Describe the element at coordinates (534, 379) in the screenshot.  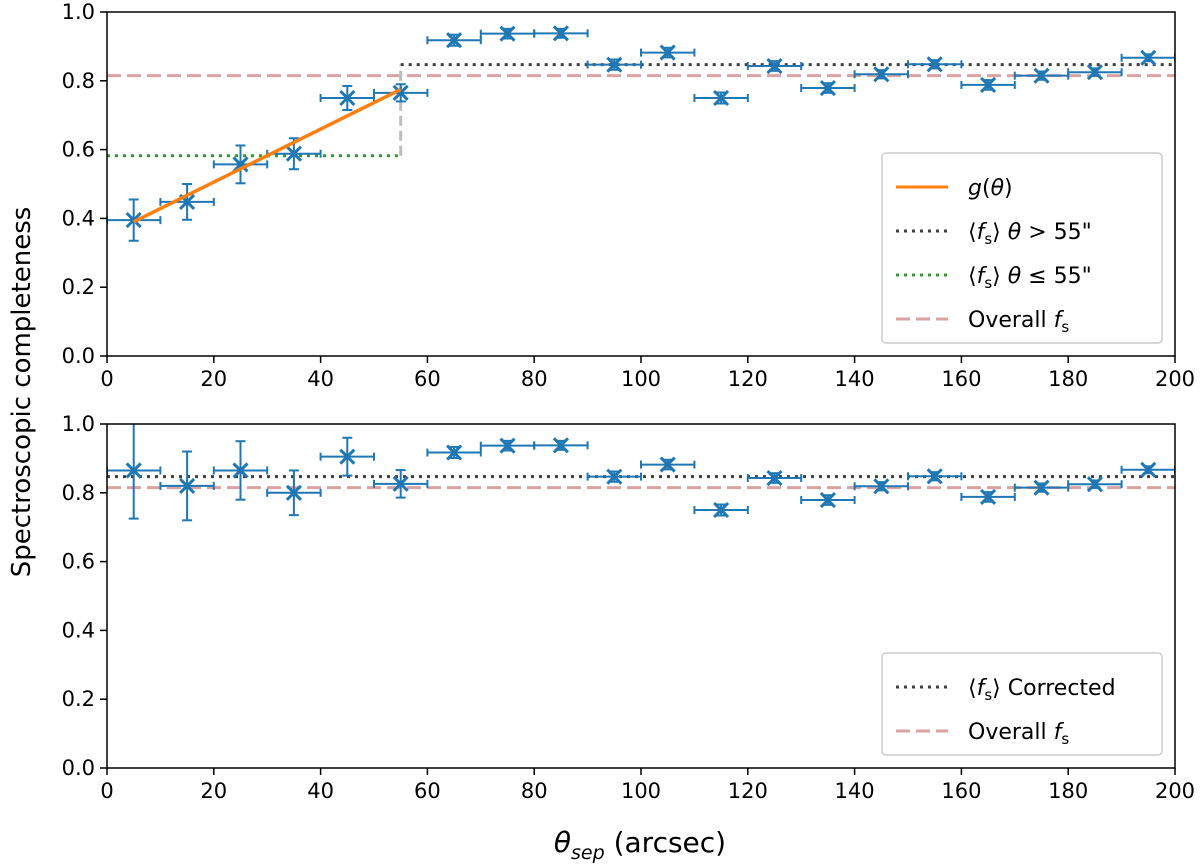
I see `x-tick-label: 80` at that location.